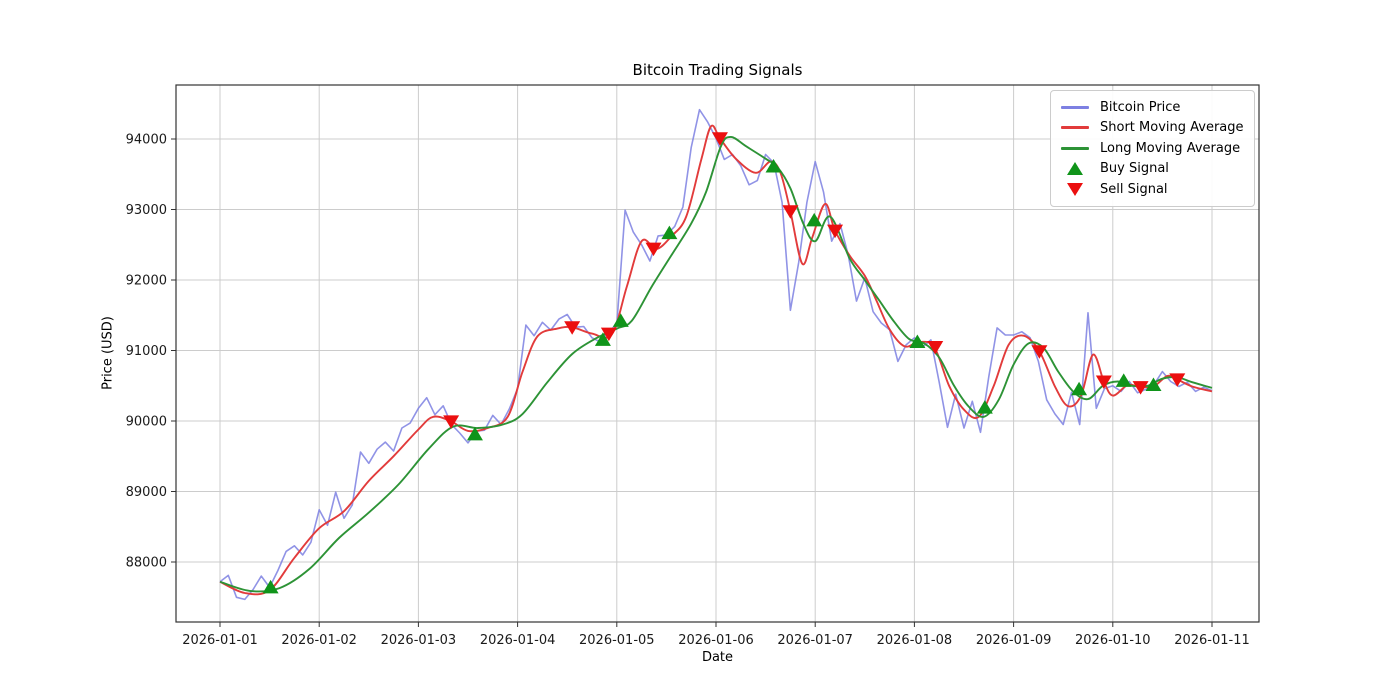  I want to click on x-tick-label: 2026-01-07, so click(815, 640).